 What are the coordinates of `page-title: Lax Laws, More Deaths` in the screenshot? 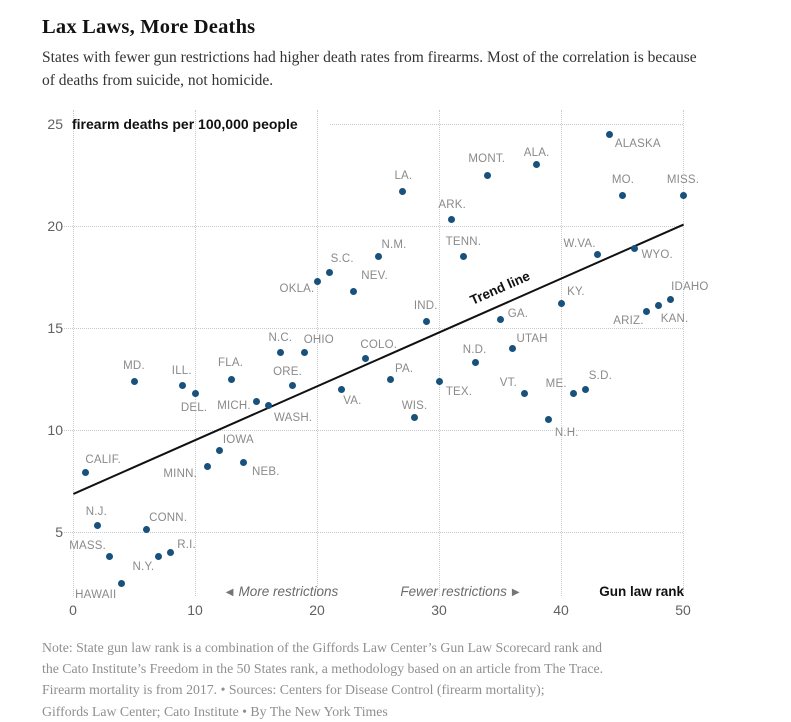 It's located at (149, 27).